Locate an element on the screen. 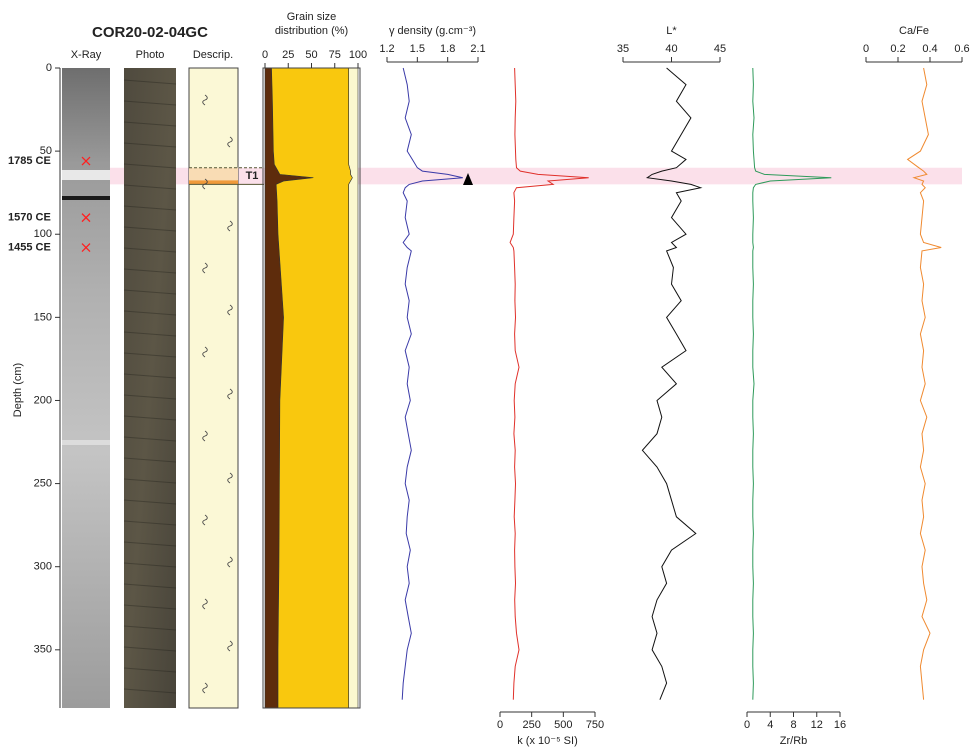 This screenshot has height=752, width=971. core-title: COR20-02-04GC is located at coordinates (150, 32).